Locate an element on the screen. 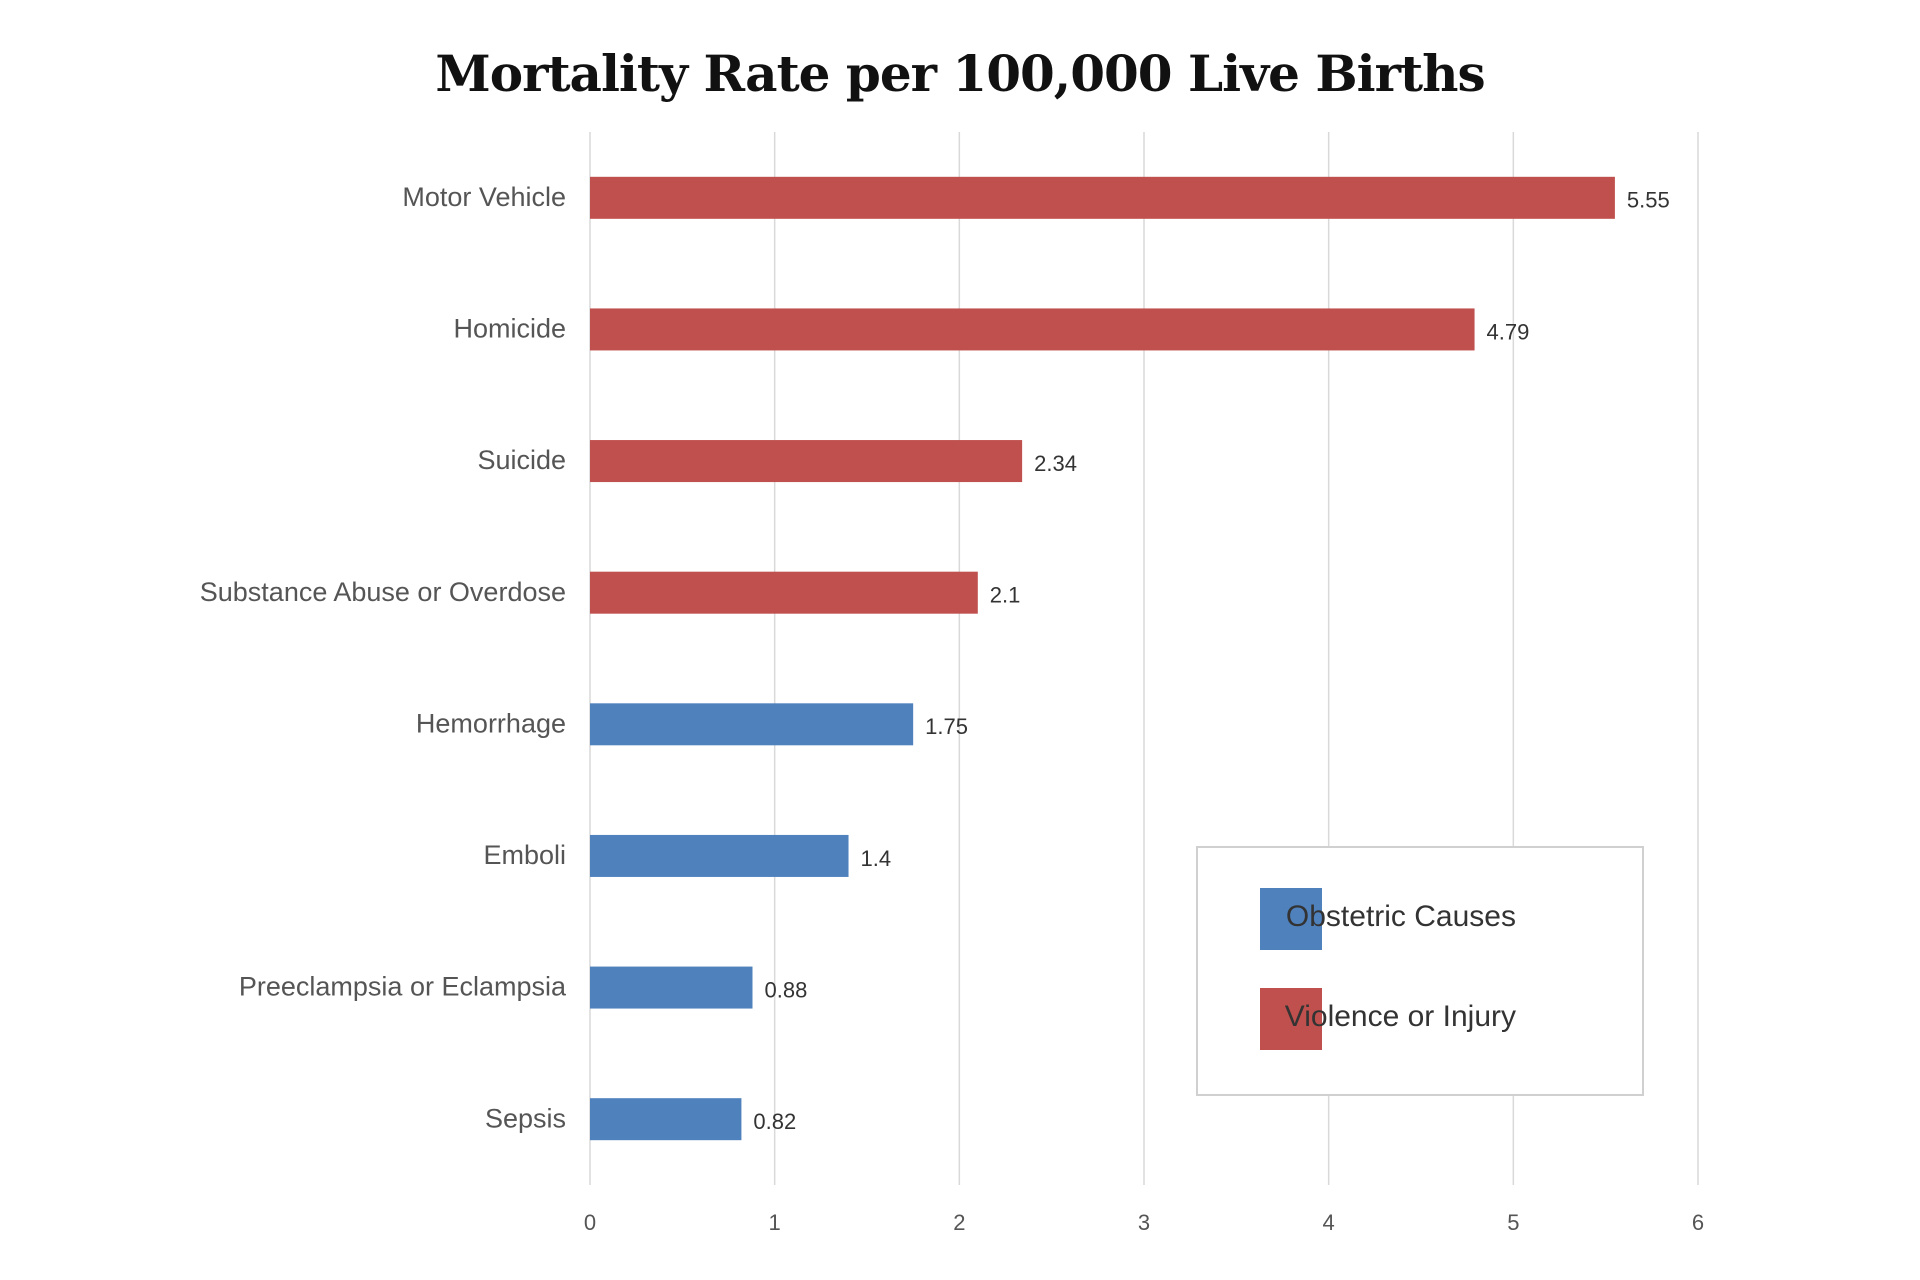 Image resolution: width=1920 pixels, height=1280 pixels. bar-hemorrhage is located at coordinates (752, 724).